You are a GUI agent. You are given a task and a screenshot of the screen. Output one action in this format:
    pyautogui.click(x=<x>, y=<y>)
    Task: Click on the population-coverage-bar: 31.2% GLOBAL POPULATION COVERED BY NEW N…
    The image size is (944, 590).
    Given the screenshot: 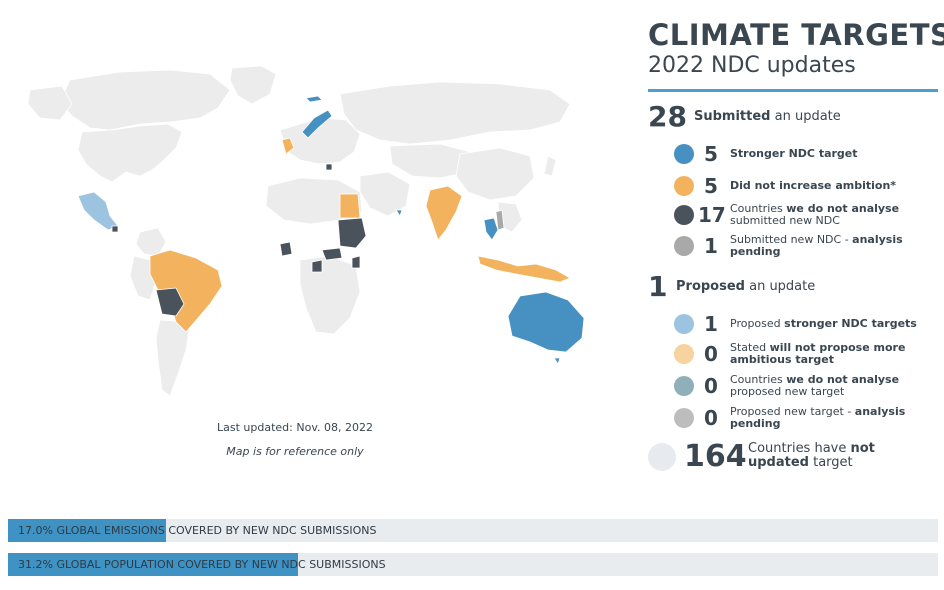 What is the action you would take?
    pyautogui.click(x=473, y=564)
    